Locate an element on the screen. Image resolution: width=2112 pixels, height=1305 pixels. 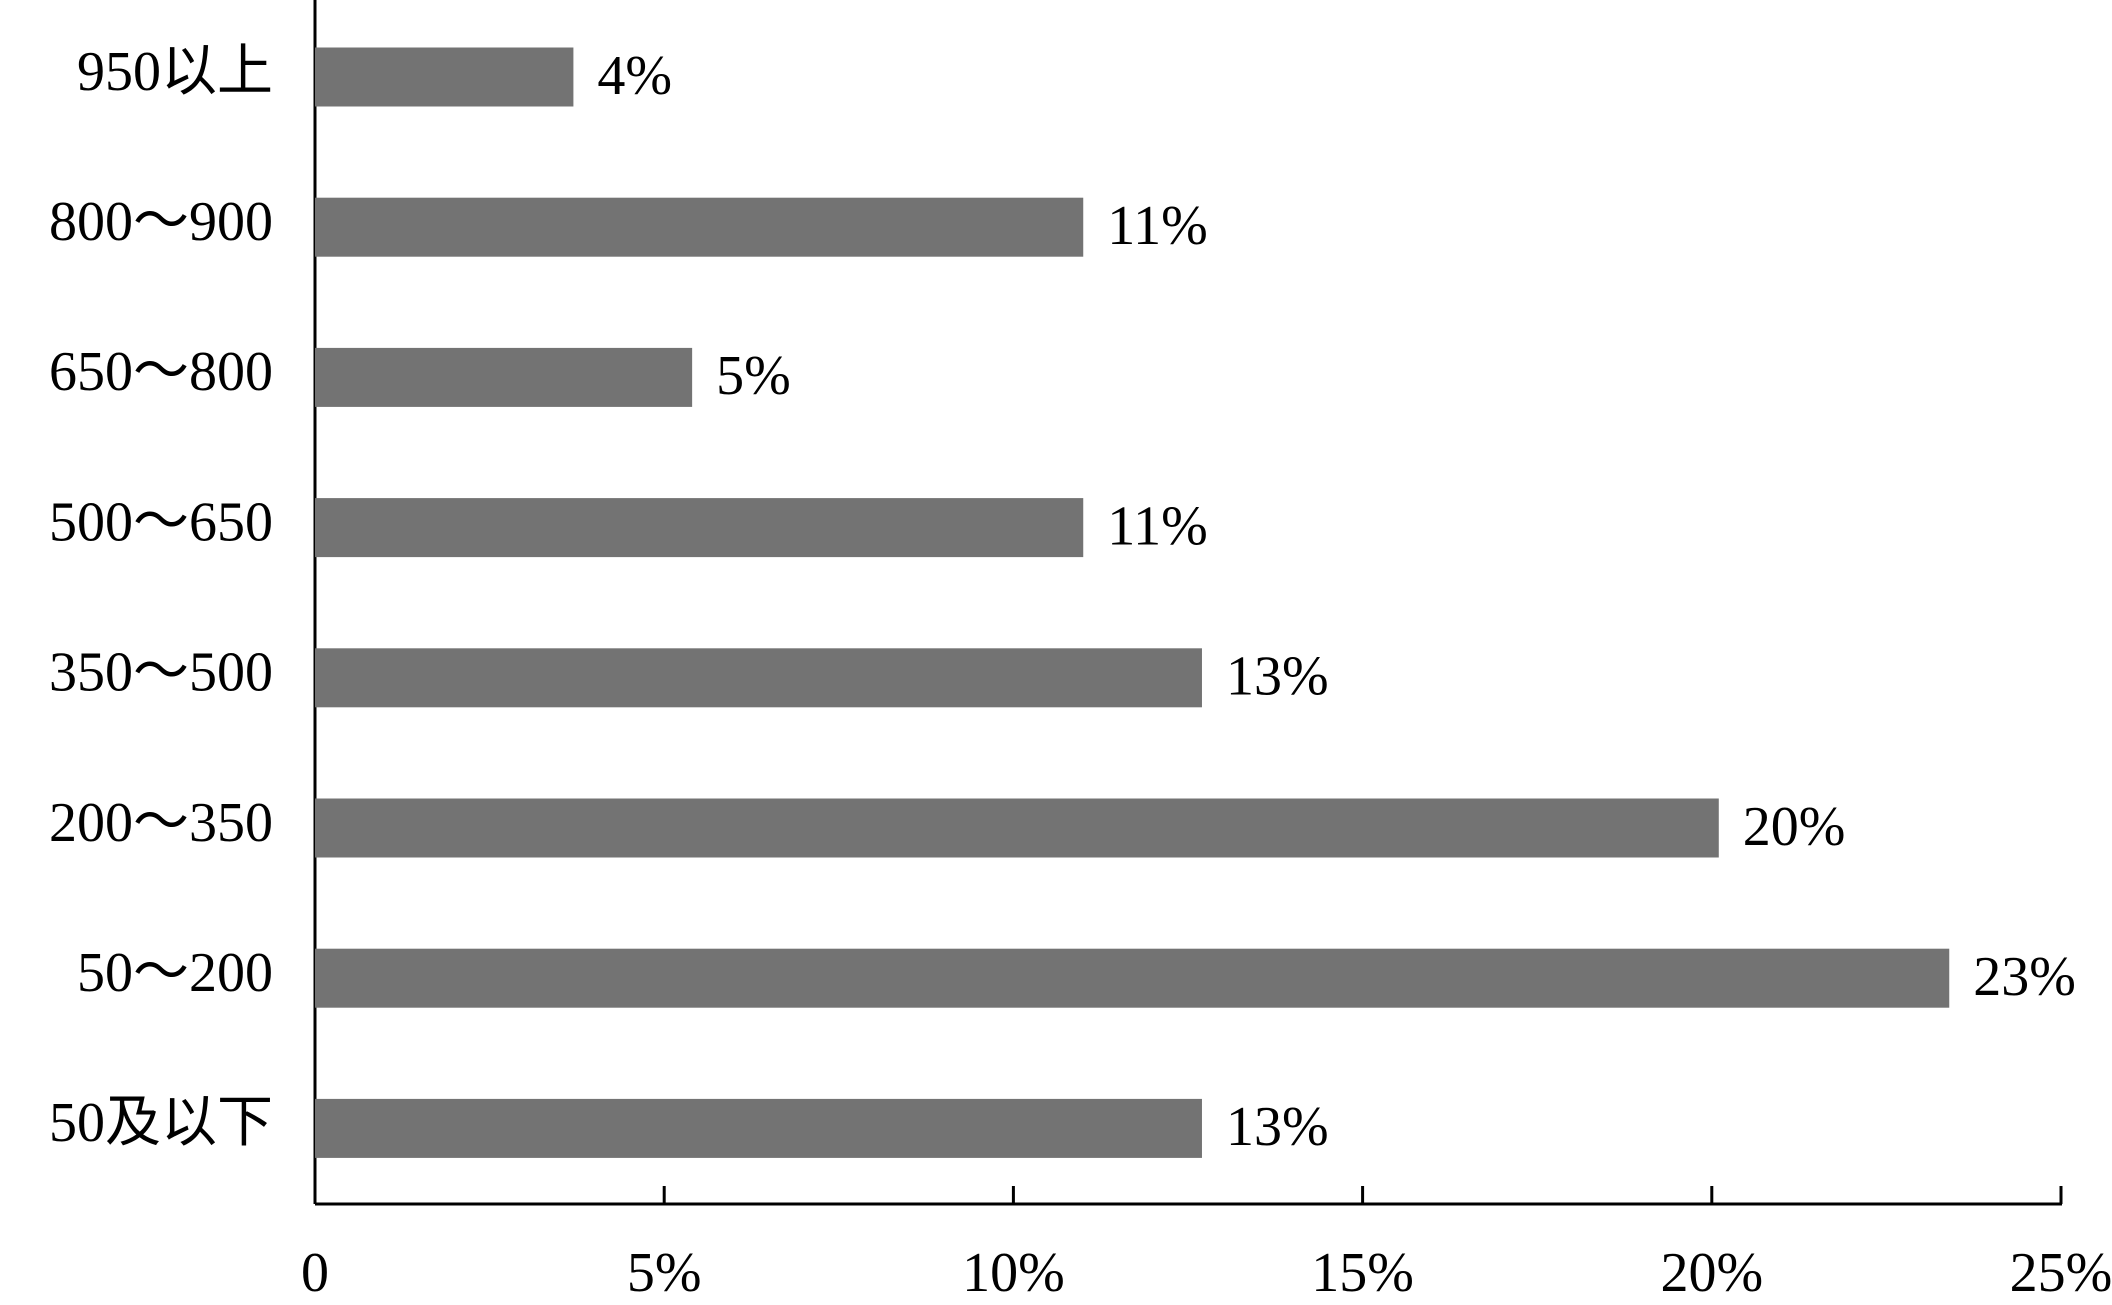
y-tick-label: 350～500 is located at coordinates (161, 673).